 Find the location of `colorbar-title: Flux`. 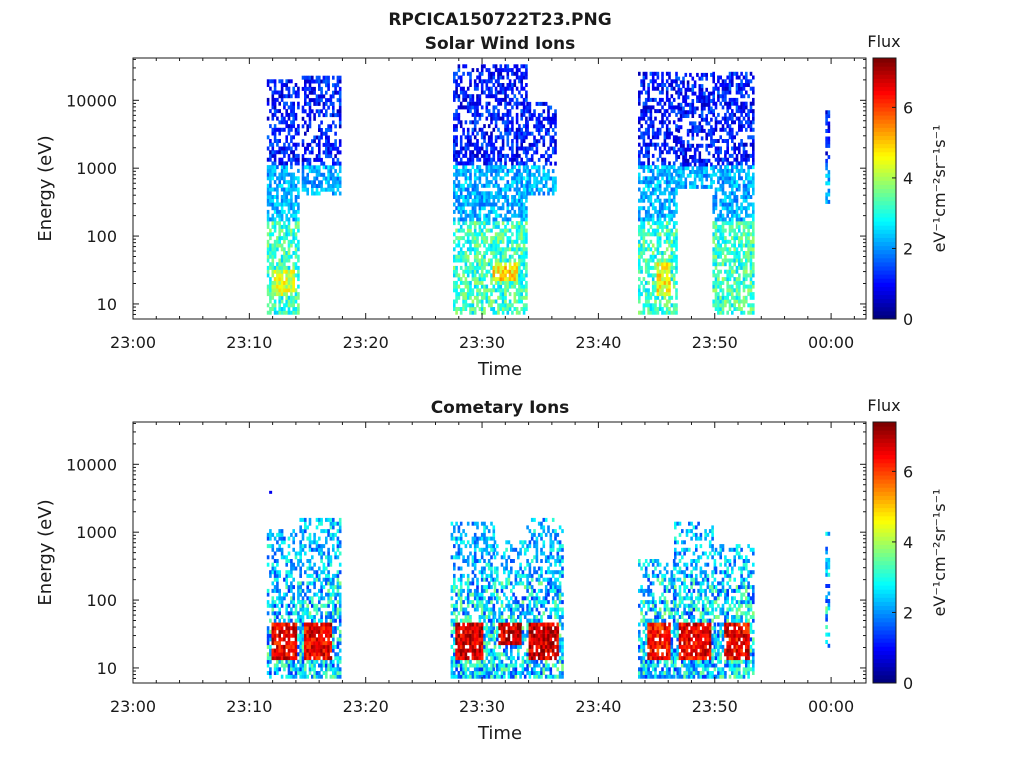

colorbar-title: Flux is located at coordinates (883, 41).